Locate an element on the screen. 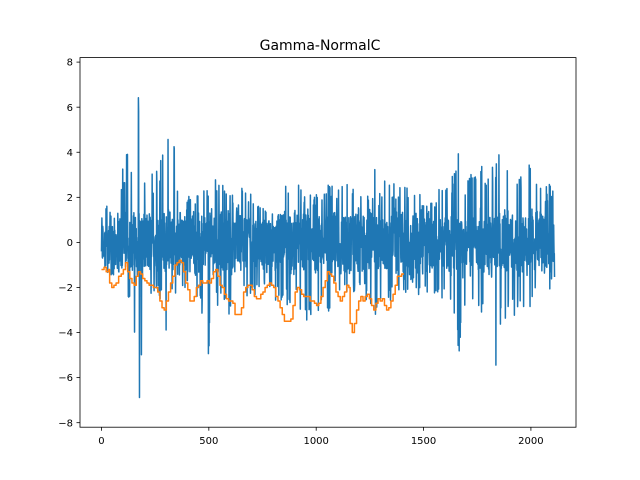 Image resolution: width=640 pixels, height=480 pixels. series-1-line is located at coordinates (253, 296).